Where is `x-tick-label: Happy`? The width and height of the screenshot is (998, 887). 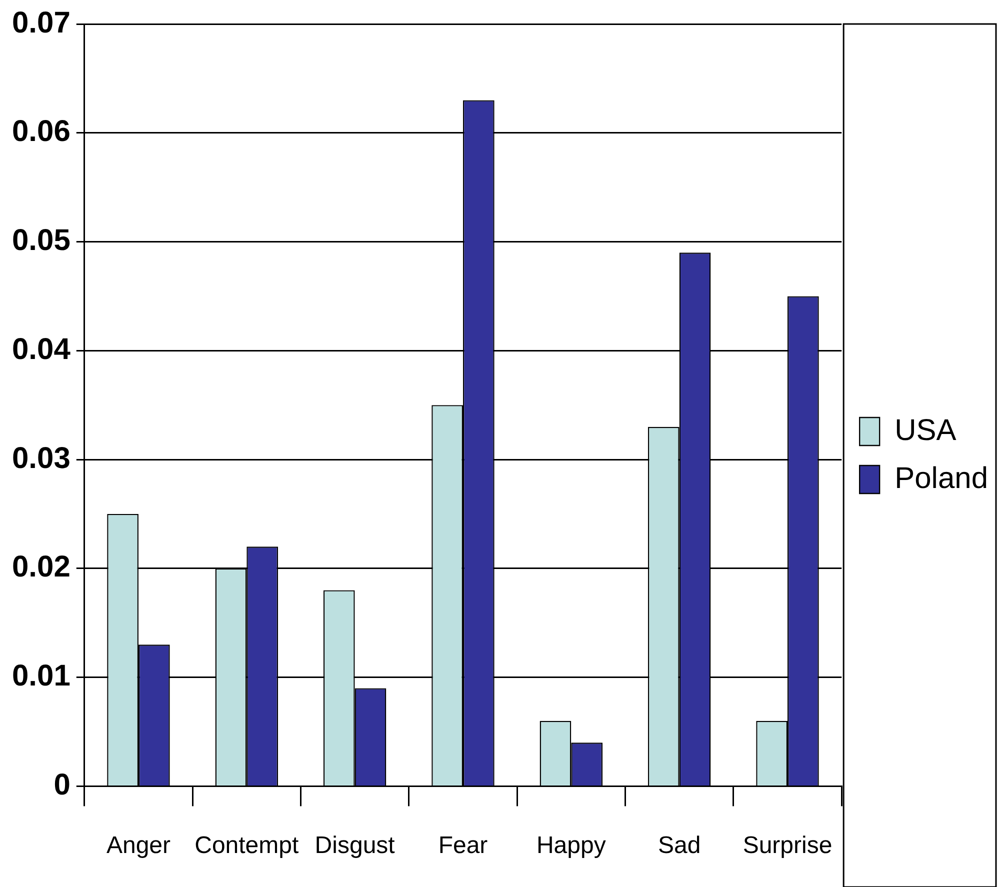
x-tick-label: Happy is located at coordinates (571, 846).